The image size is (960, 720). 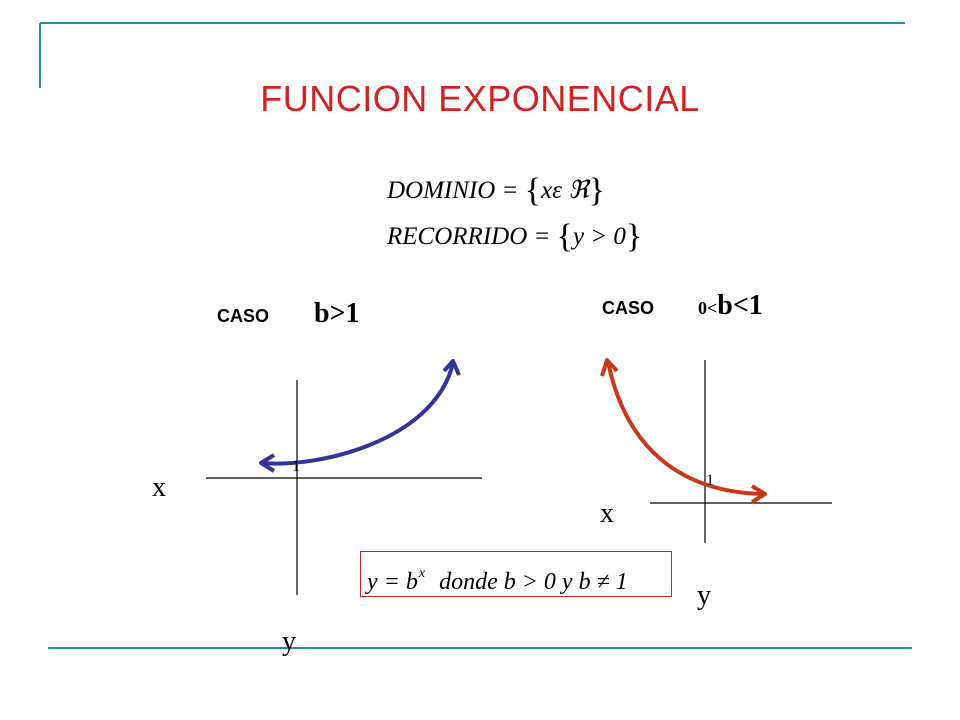 What do you see at coordinates (422, 573) in the screenshot?
I see `formula-exponent: x` at bounding box center [422, 573].